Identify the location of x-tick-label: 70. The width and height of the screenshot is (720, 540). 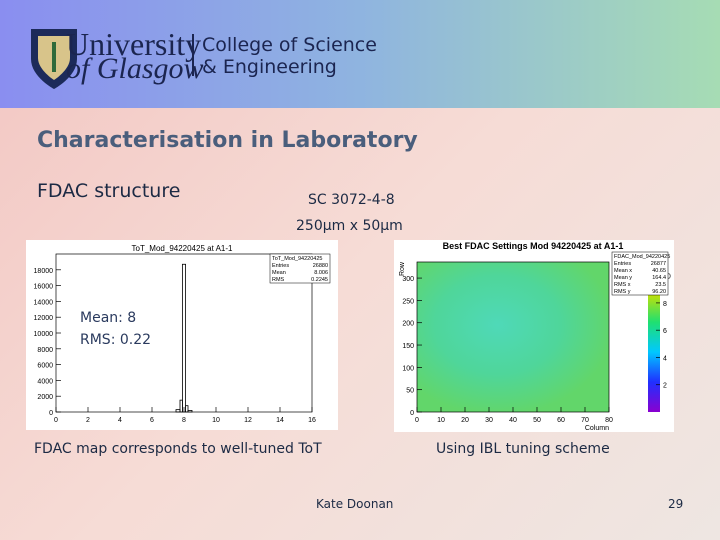
(585, 420).